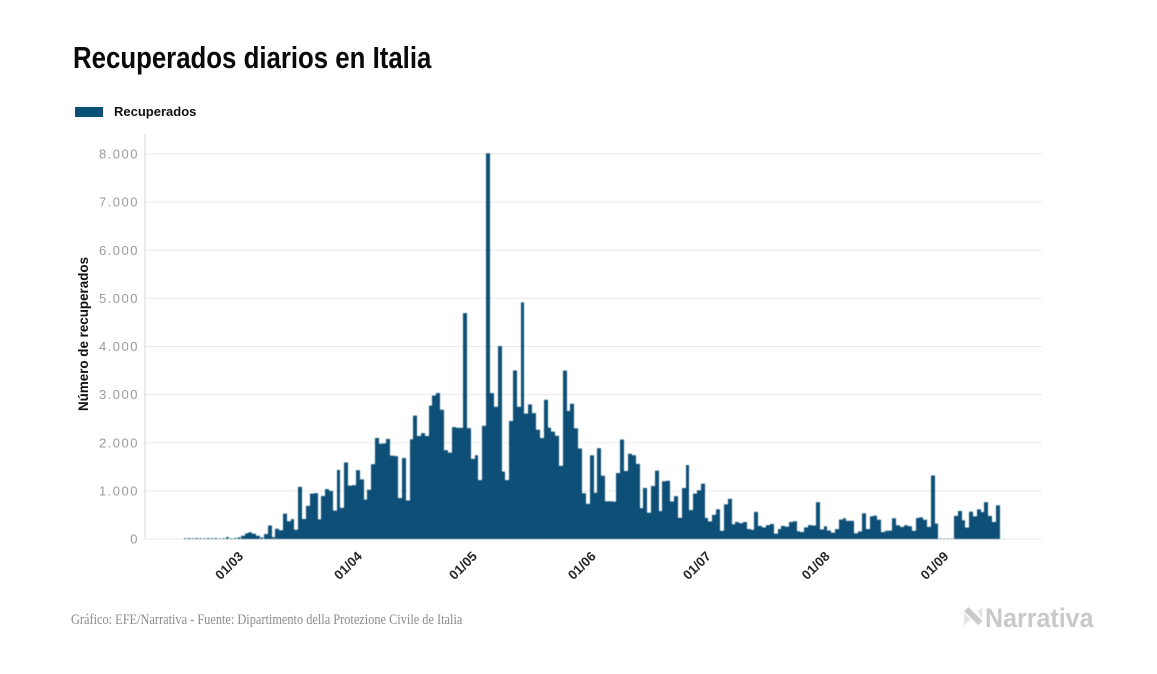 The width and height of the screenshot is (1157, 674). I want to click on svg-text: 4.000, so click(119, 346).